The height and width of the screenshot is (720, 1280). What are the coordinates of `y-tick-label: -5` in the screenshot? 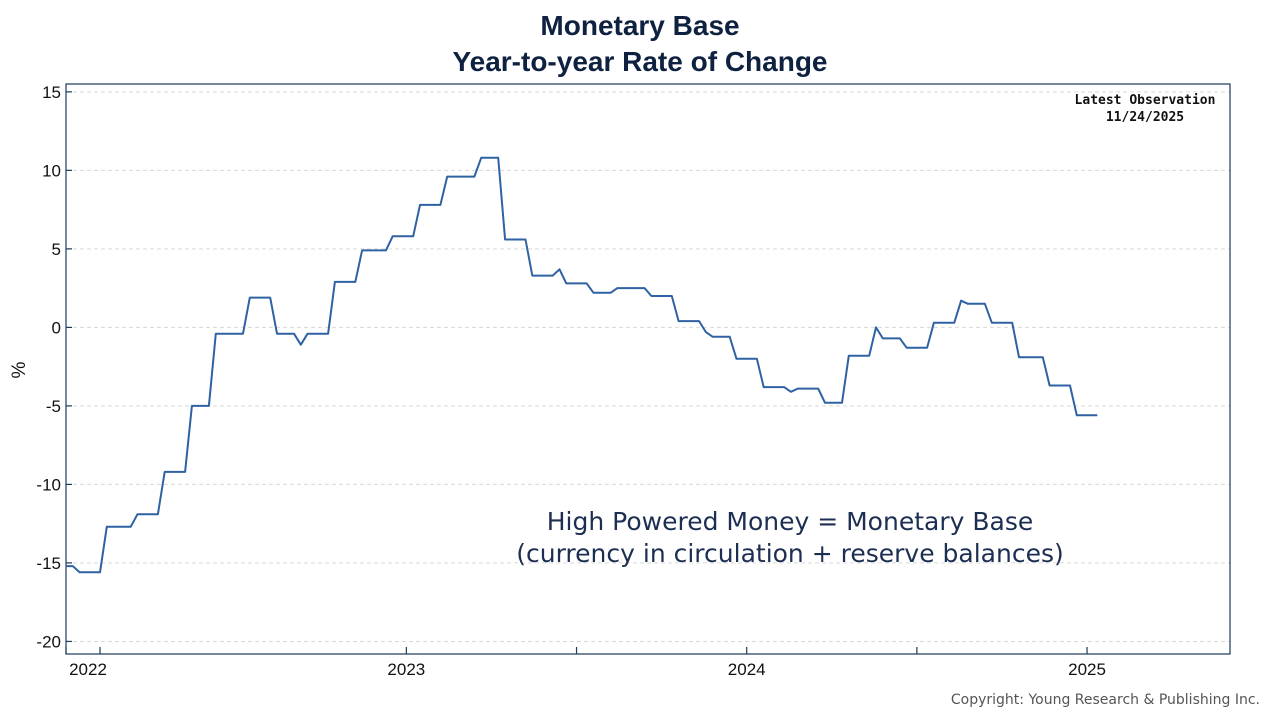 It's located at (53, 406).